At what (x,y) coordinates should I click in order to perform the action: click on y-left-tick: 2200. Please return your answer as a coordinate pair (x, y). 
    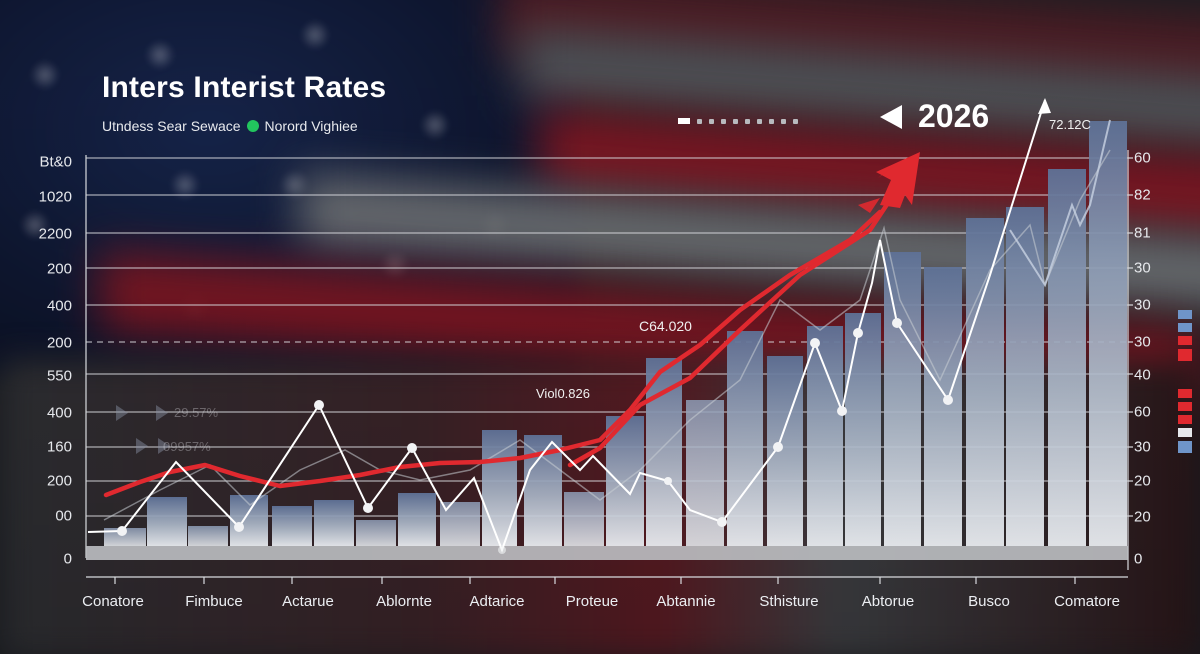
    Looking at the image, I should click on (55, 234).